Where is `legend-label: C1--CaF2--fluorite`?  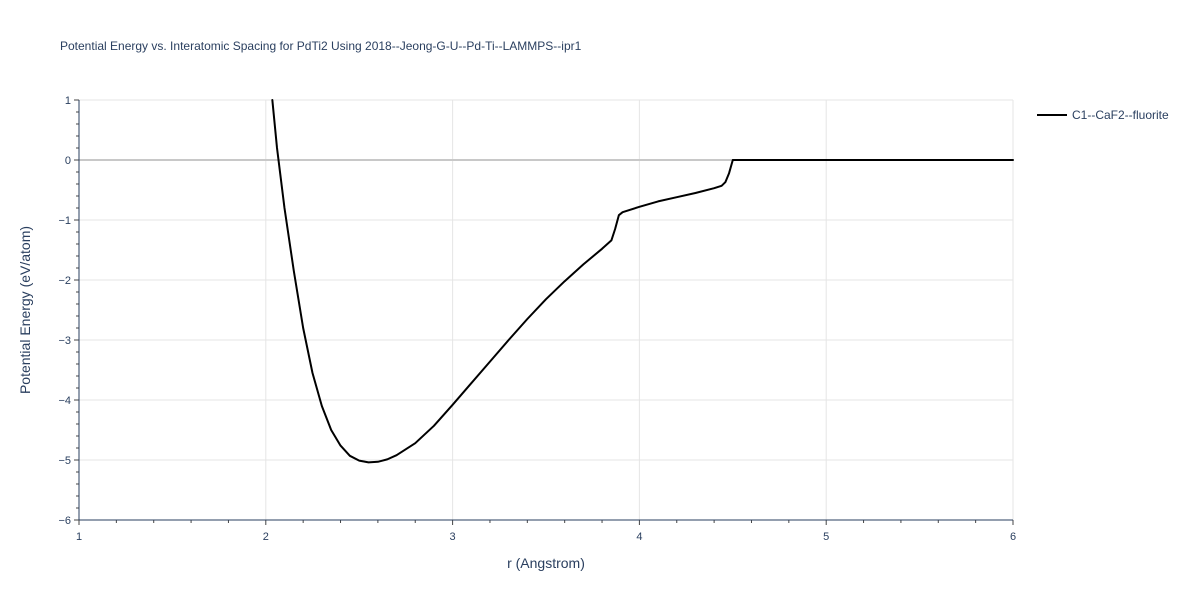 legend-label: C1--CaF2--fluorite is located at coordinates (1120, 115).